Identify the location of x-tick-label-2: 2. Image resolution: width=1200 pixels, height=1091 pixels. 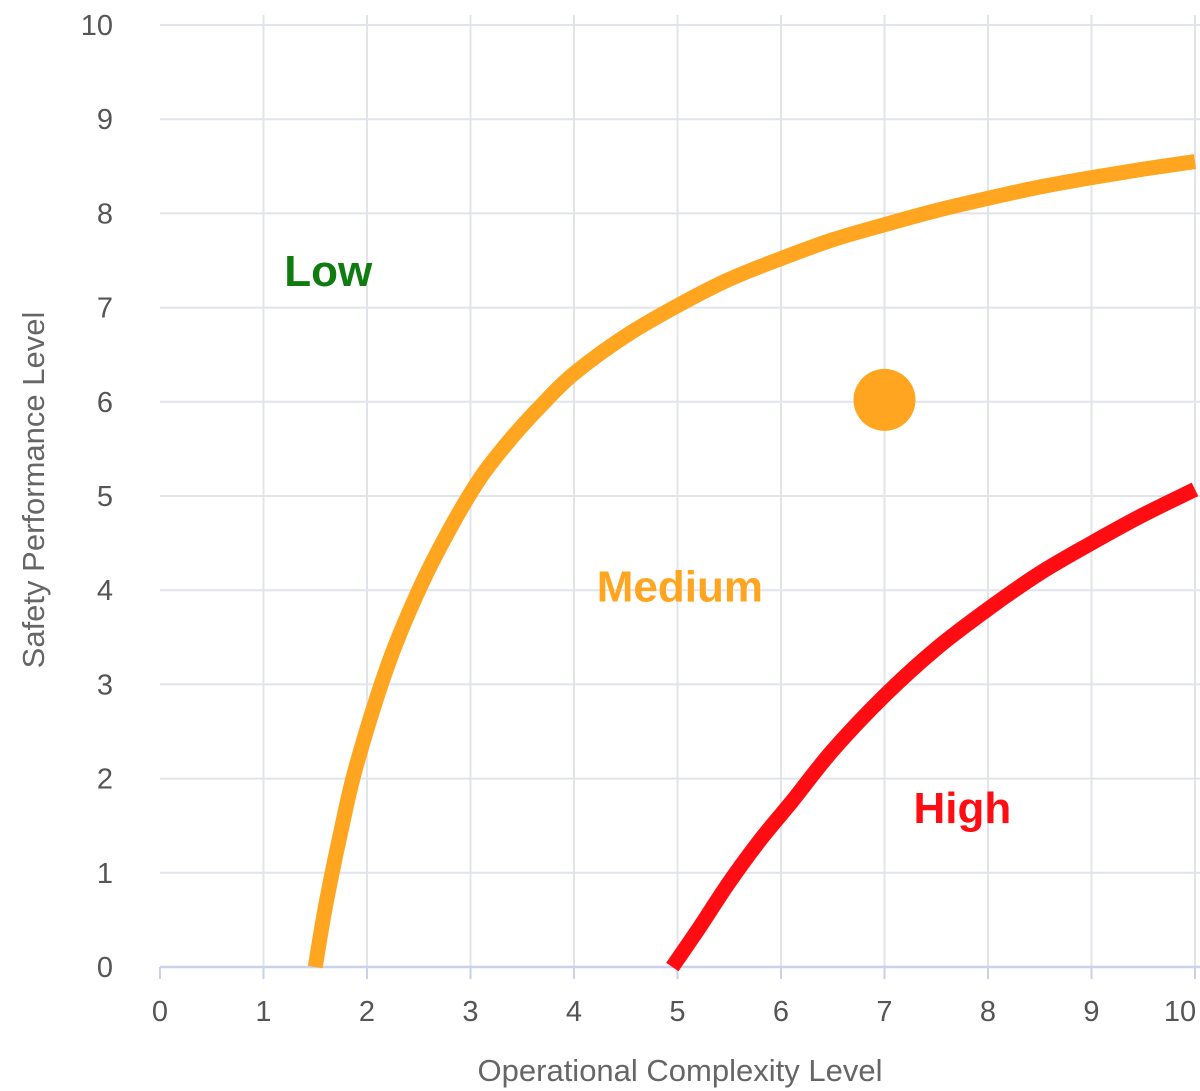
(367, 1012).